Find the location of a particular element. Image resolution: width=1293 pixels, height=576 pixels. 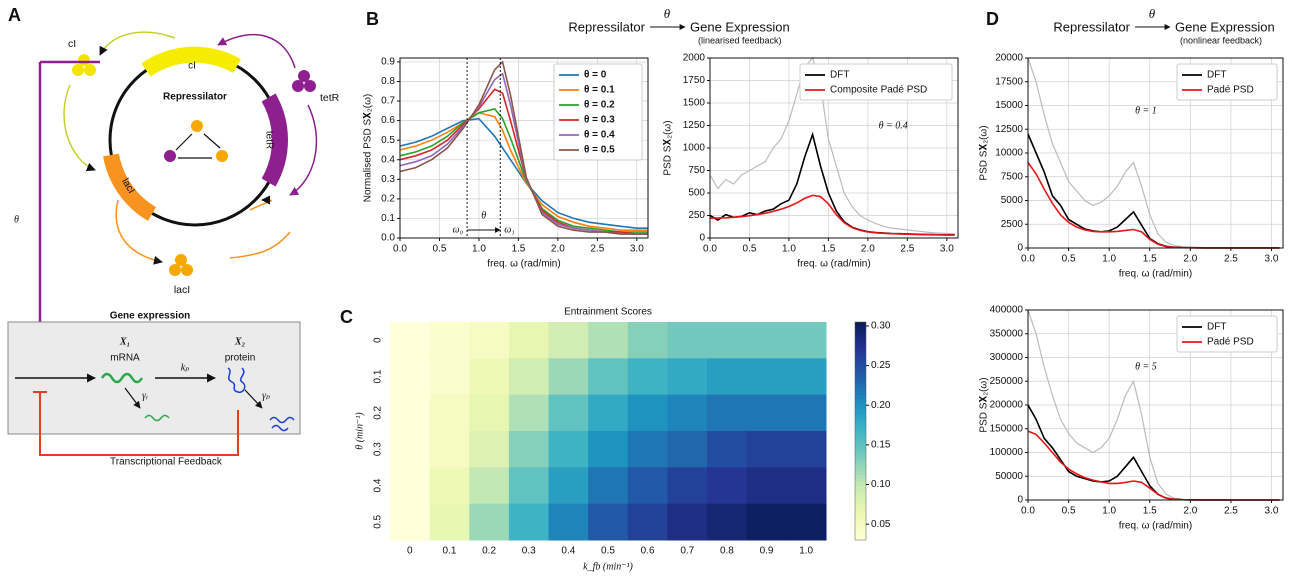

x-axis-label: k_fb (min⁻¹) is located at coordinates (608, 566).